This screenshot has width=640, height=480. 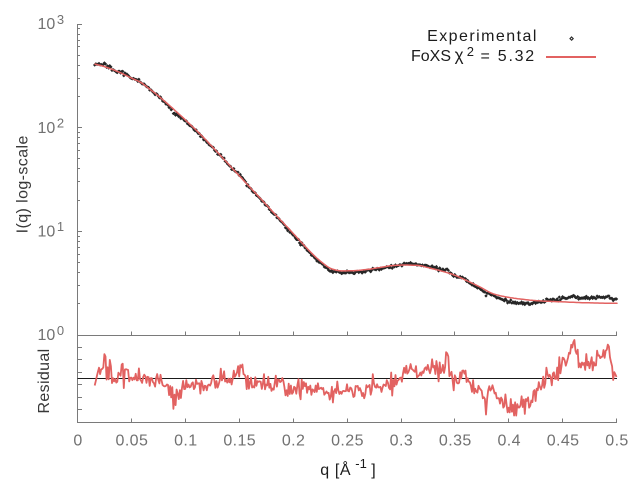 What do you see at coordinates (459, 55) in the screenshot?
I see `svg-text: χ` at bounding box center [459, 55].